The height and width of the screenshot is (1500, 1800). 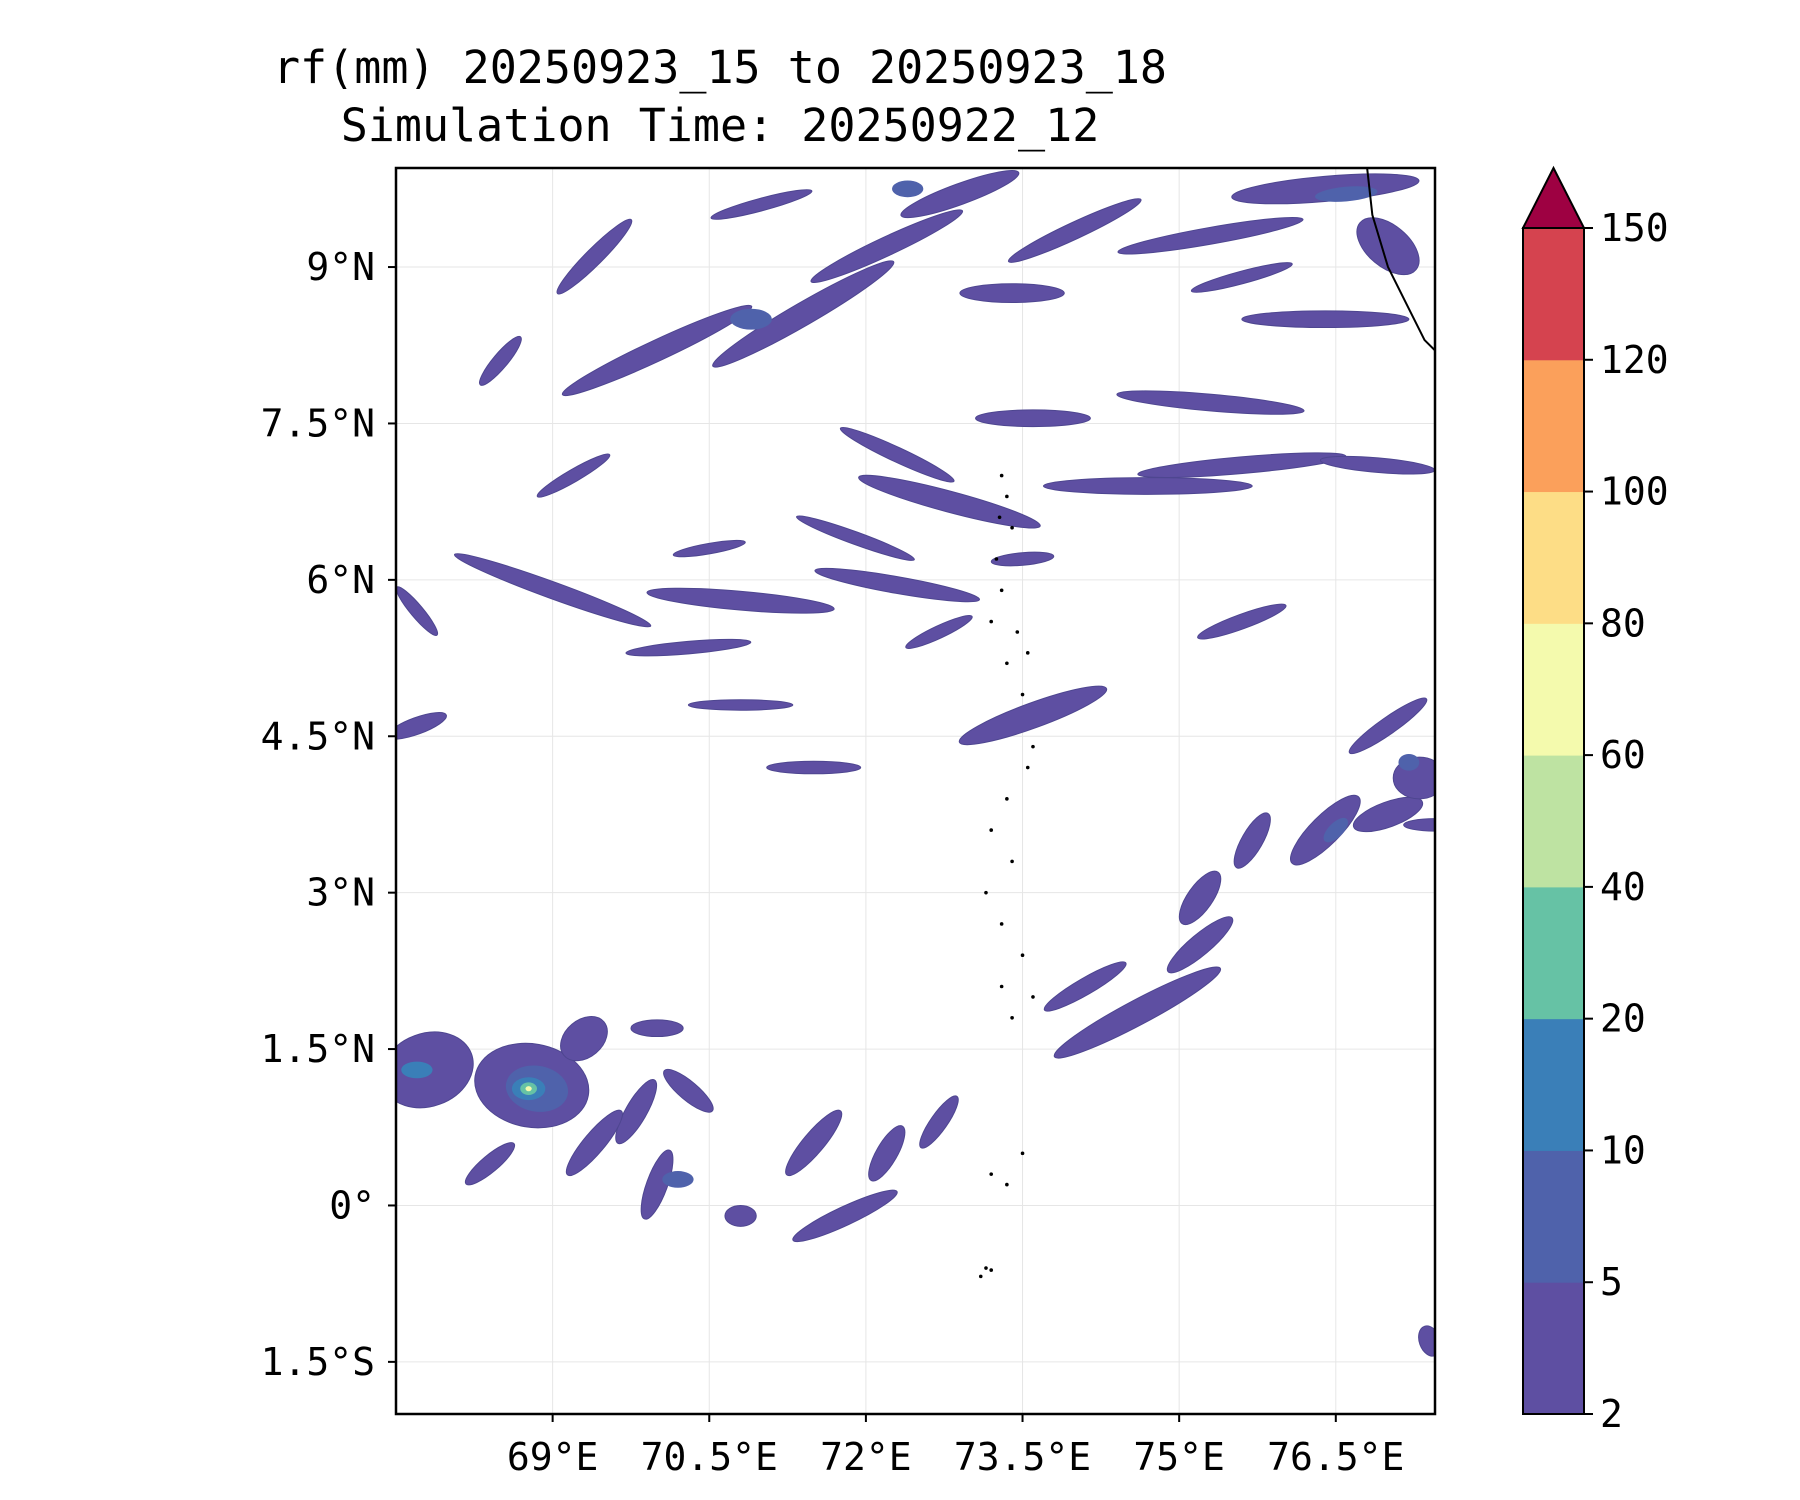 What do you see at coordinates (1335, 1457) in the screenshot?
I see `x-tick-label: 76.5°E` at bounding box center [1335, 1457].